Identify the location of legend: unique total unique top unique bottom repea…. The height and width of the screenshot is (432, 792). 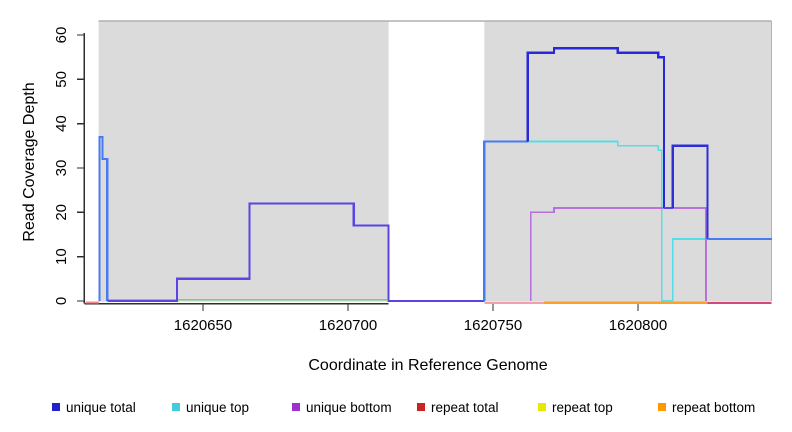
(396, 410).